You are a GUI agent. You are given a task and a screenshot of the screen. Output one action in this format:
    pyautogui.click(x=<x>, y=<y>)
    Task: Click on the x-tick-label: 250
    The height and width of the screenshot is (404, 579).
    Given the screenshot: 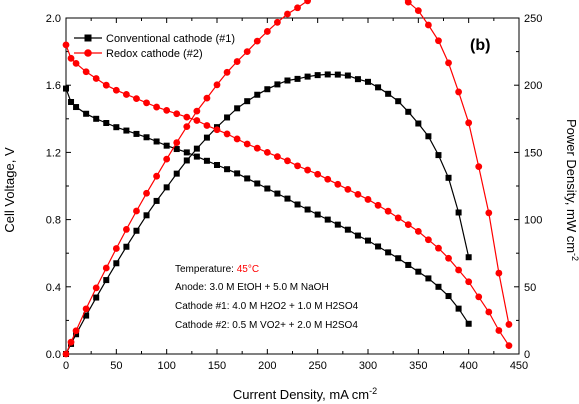 What is the action you would take?
    pyautogui.click(x=317, y=366)
    